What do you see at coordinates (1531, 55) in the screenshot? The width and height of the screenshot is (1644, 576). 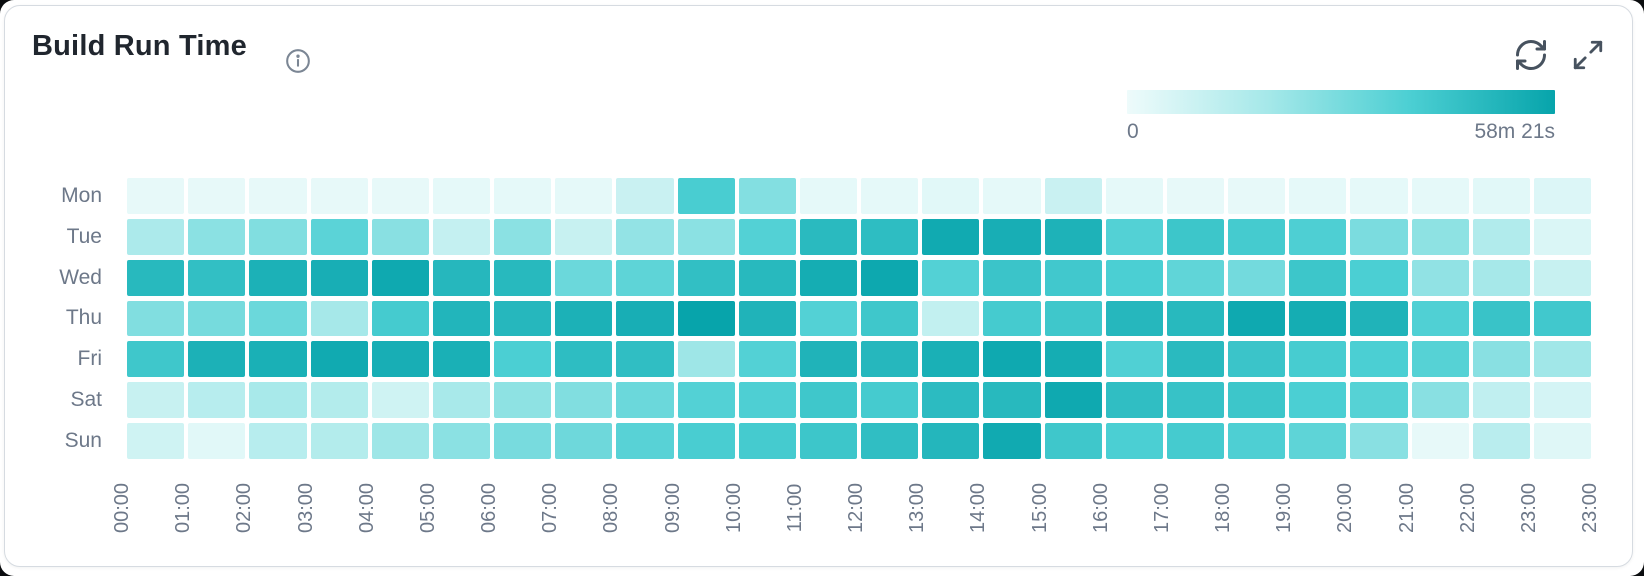 I see `refresh-button` at bounding box center [1531, 55].